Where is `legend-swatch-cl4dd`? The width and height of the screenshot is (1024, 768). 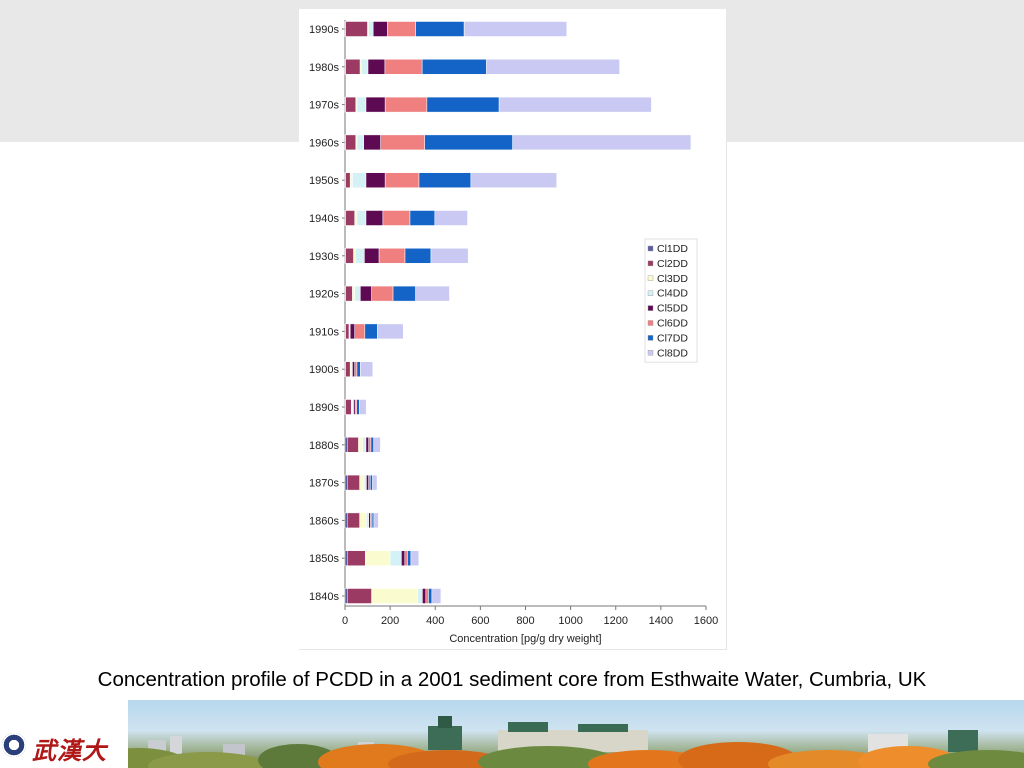 legend-swatch-cl4dd is located at coordinates (650, 293).